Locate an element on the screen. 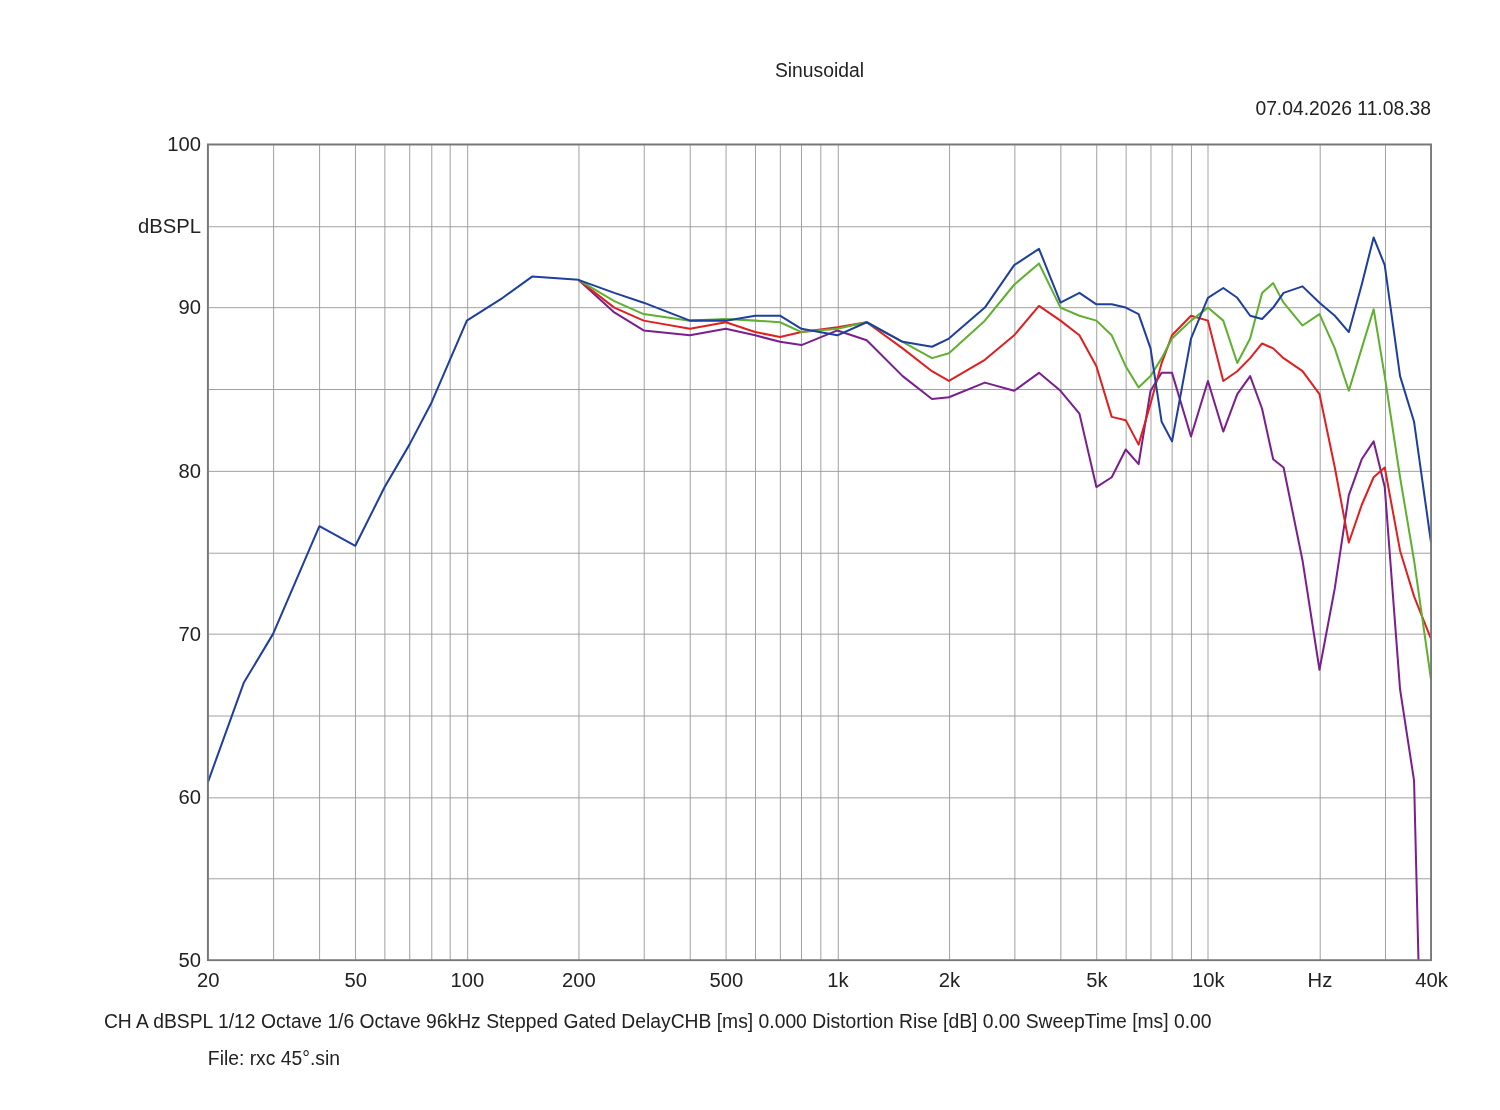 The image size is (1500, 1110). x-tick-label: 40k is located at coordinates (1432, 980).